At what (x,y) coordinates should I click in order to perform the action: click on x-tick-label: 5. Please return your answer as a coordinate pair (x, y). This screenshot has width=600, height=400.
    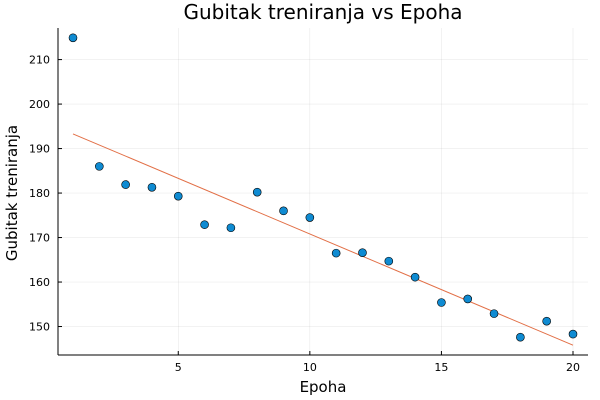
    Looking at the image, I should click on (178, 367).